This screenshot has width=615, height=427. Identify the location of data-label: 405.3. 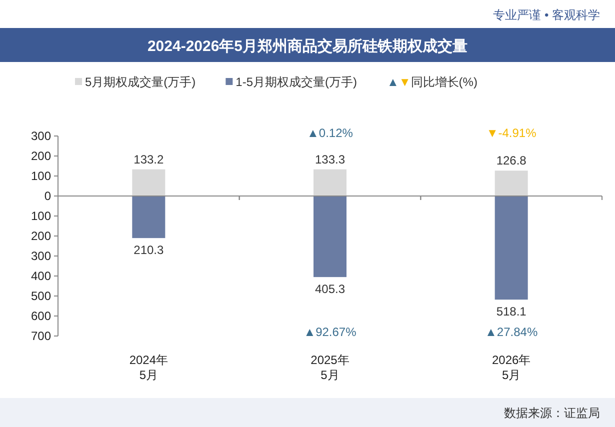
(330, 289).